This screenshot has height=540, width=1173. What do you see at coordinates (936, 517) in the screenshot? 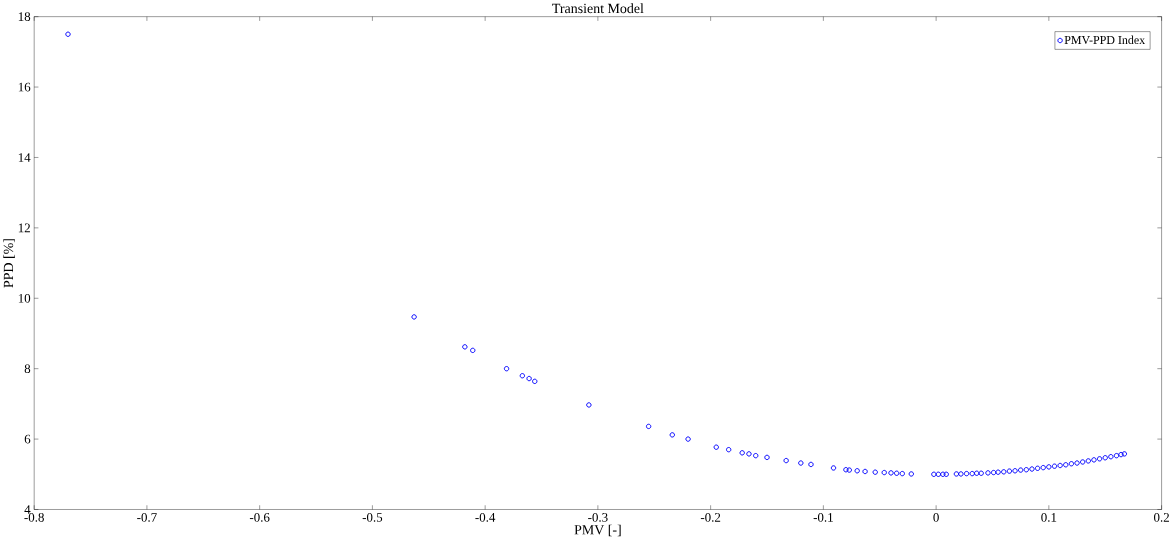
I see `x-tick-label: 0` at bounding box center [936, 517].